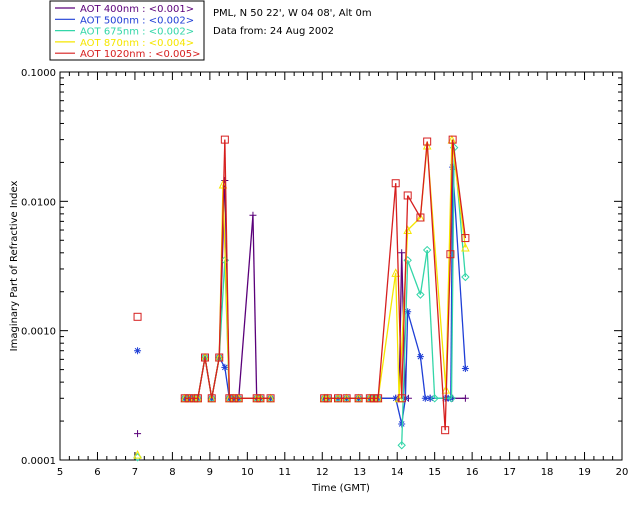 The width and height of the screenshot is (640, 512). What do you see at coordinates (292, 13) in the screenshot?
I see `chart-title-line-1: PML, N 50 22', W 04 08', Alt 0m` at bounding box center [292, 13].